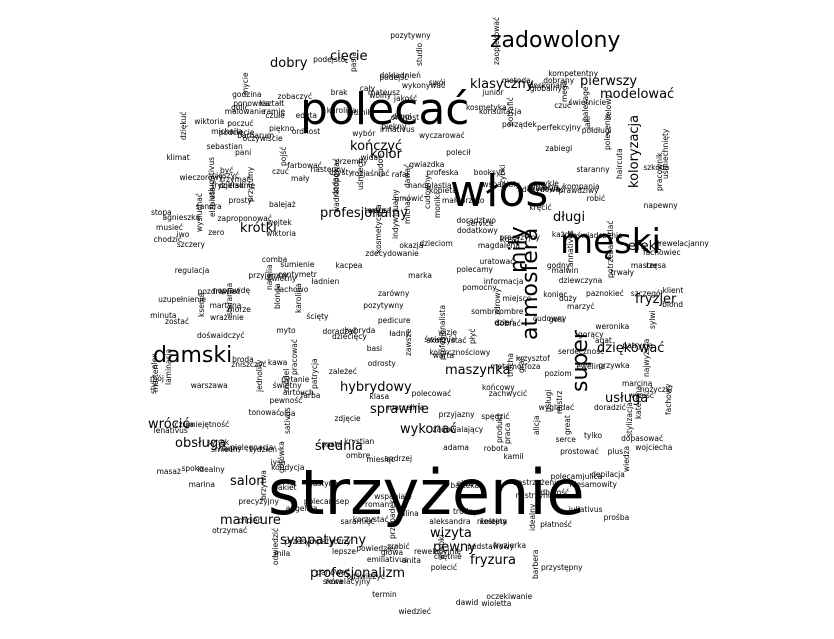 The image size is (834, 639). I want to click on cloud-word: warta, so click(443, 356).